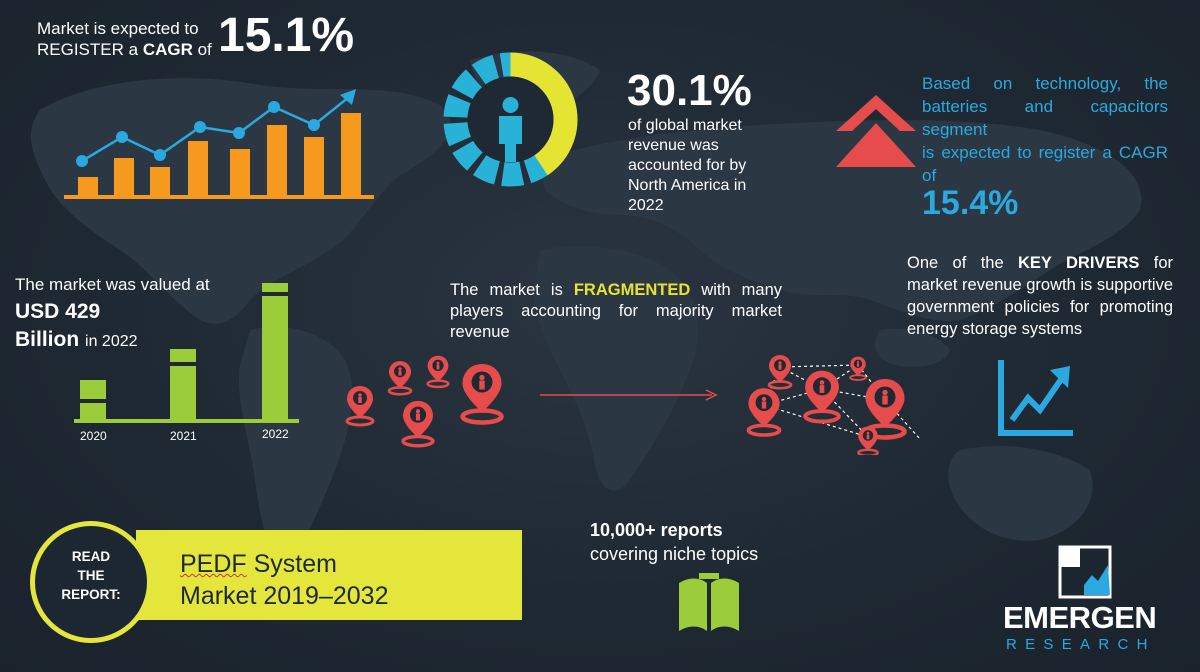 This screenshot has width=1200, height=672. I want to click on valuation-bar-icon, so click(186, 353).